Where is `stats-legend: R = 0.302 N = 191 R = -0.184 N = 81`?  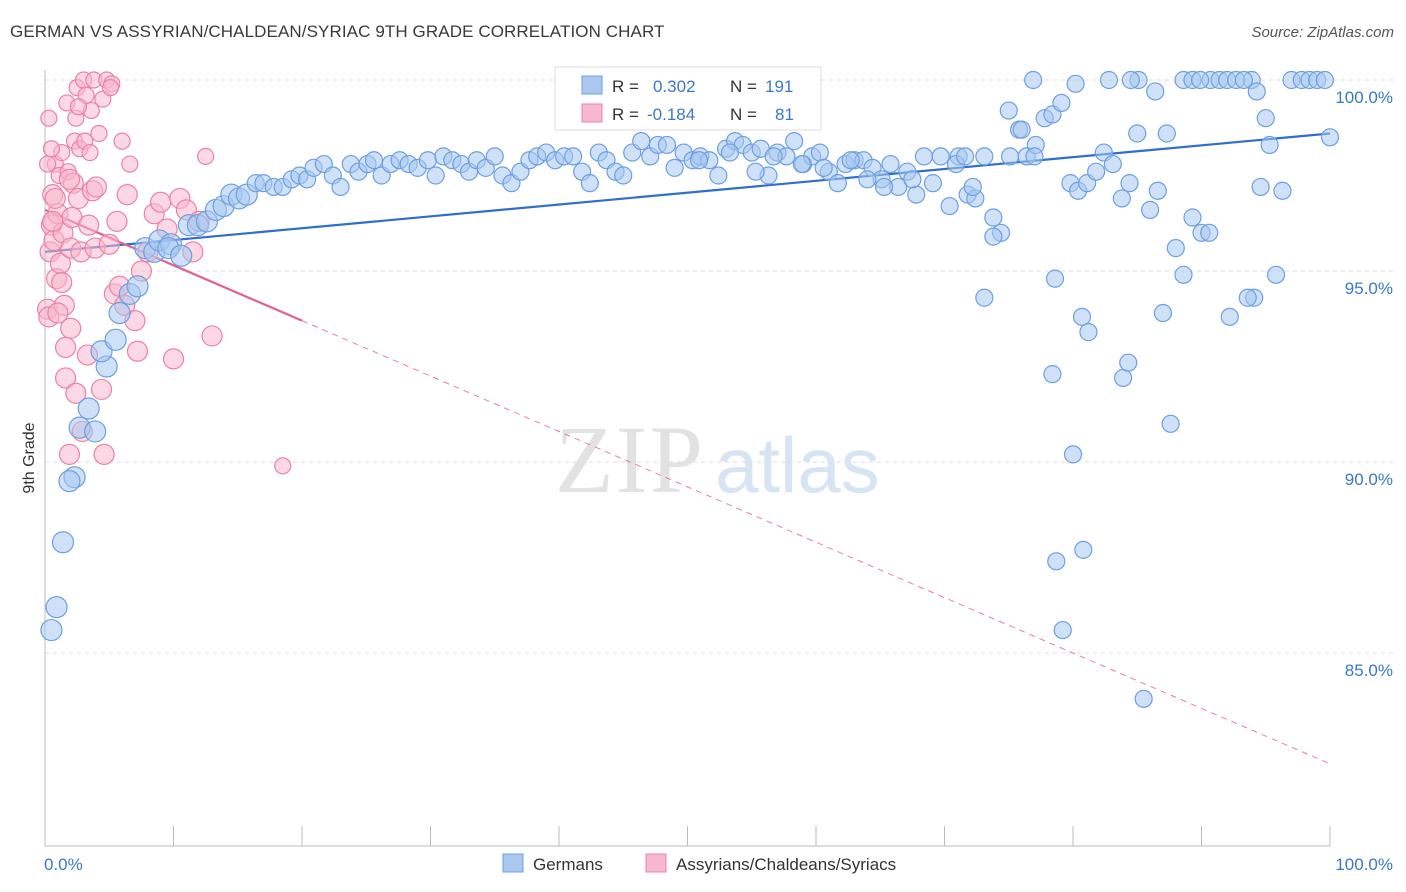
stats-legend: R = 0.302 N = 191 R = -0.184 N = 81 is located at coordinates (688, 98).